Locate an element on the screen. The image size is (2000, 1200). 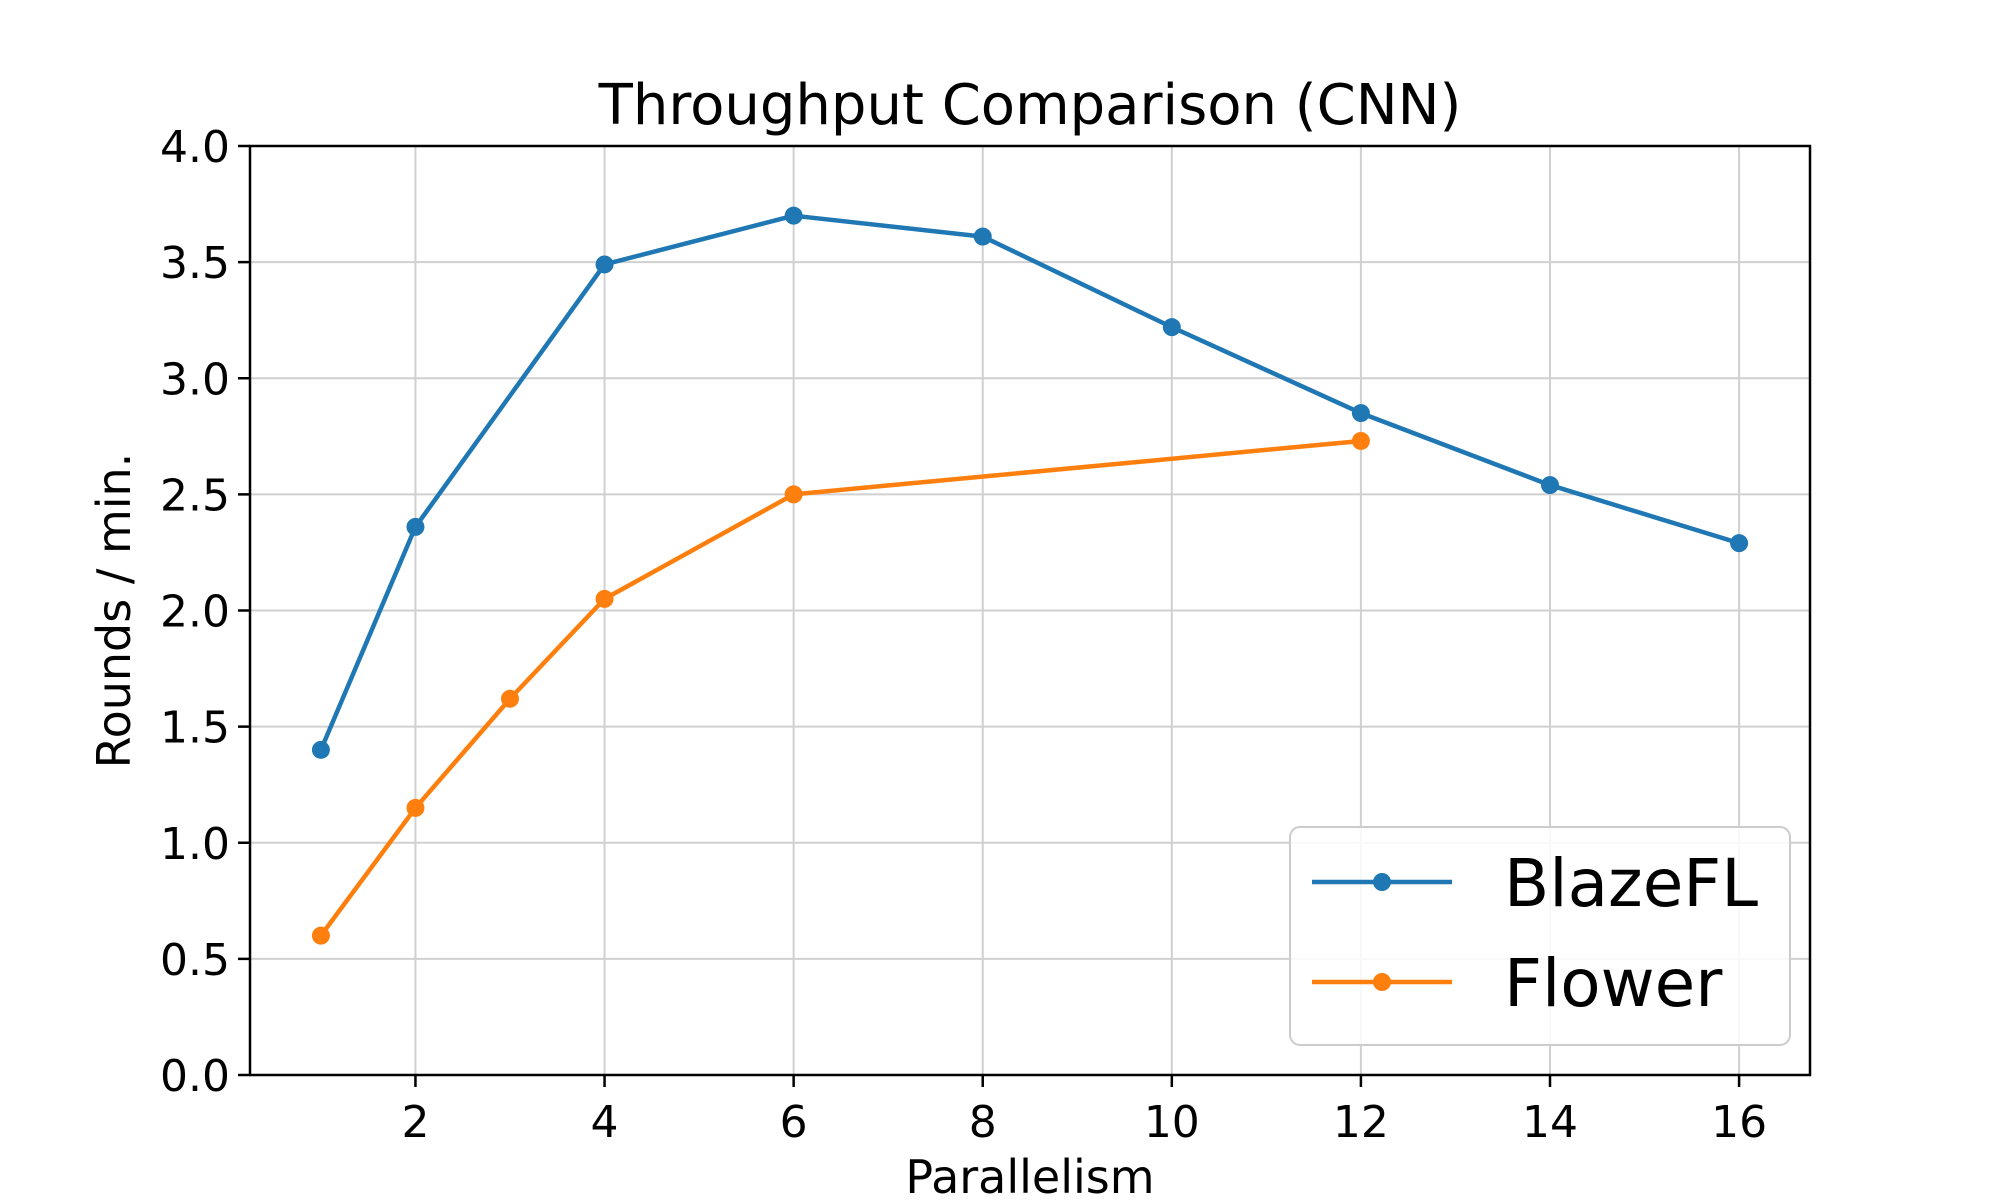
x-tick-label: 12 is located at coordinates (1361, 1122).